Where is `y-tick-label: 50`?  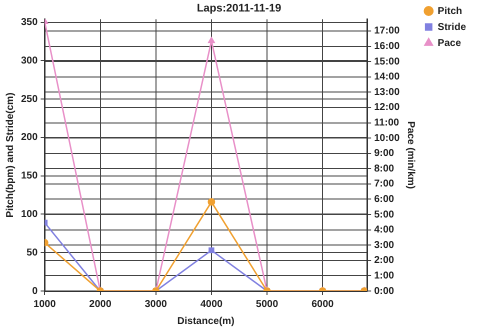 y-tick-label: 50 is located at coordinates (32, 252).